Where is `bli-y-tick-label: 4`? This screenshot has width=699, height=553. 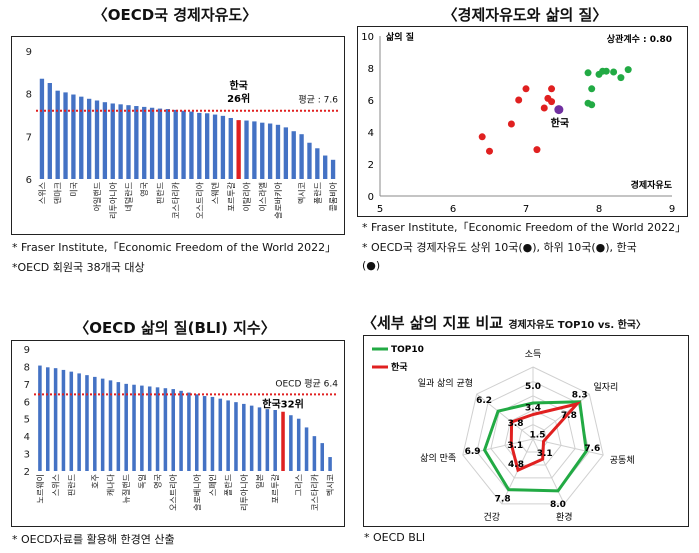
bli-y-tick-label: 4 is located at coordinates (27, 437).